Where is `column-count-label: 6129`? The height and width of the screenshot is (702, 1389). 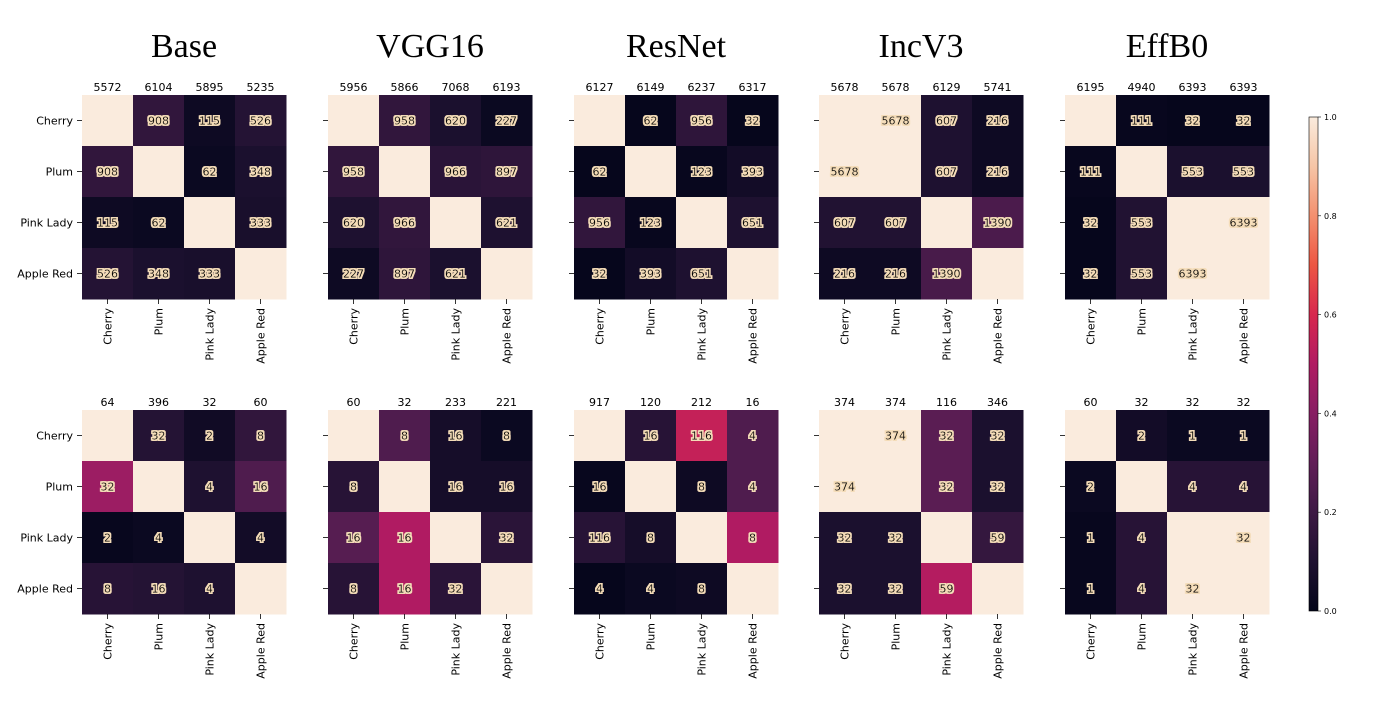 column-count-label: 6129 is located at coordinates (947, 87).